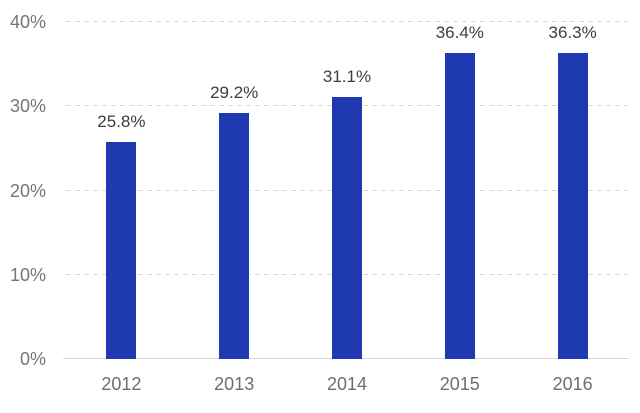 The image size is (640, 413). What do you see at coordinates (572, 384) in the screenshot?
I see `x-tick-label: 2016` at bounding box center [572, 384].